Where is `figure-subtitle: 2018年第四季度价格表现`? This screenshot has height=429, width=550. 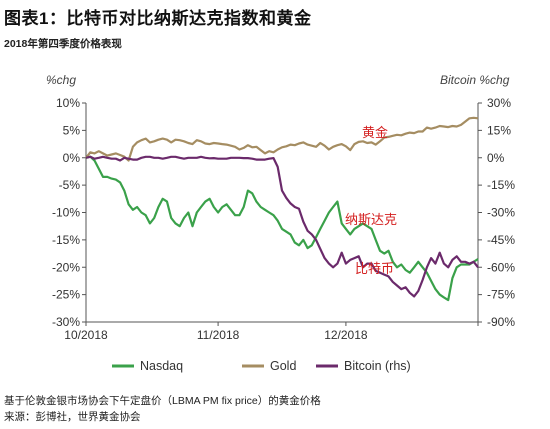 figure-subtitle: 2018年第四季度价格表现 is located at coordinates (63, 44).